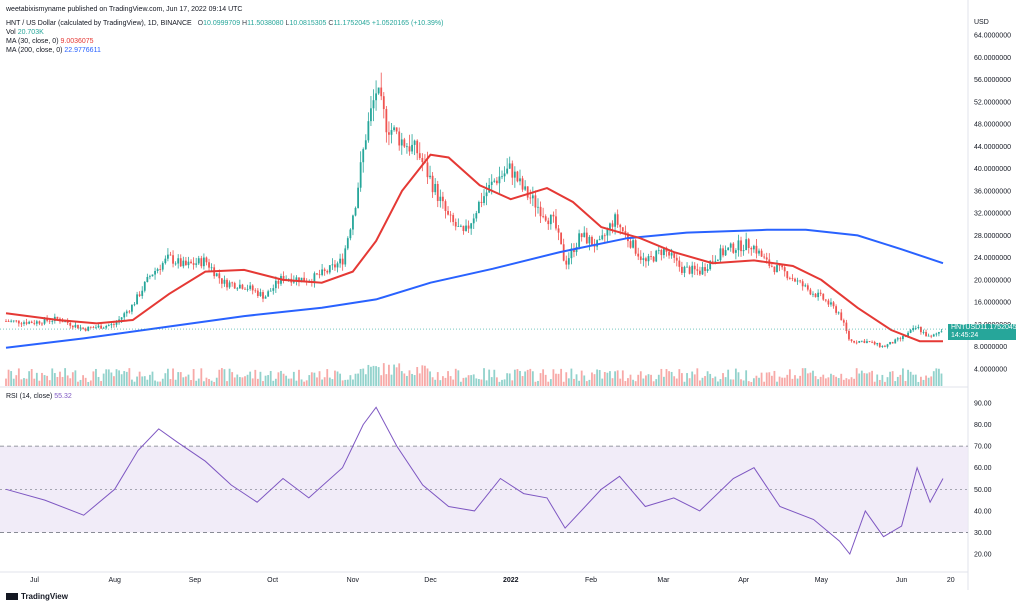 This screenshot has width=1024, height=607. Describe the element at coordinates (39, 396) in the screenshot. I see `rsi-legend: RSI (14, close) 55.32` at that location.